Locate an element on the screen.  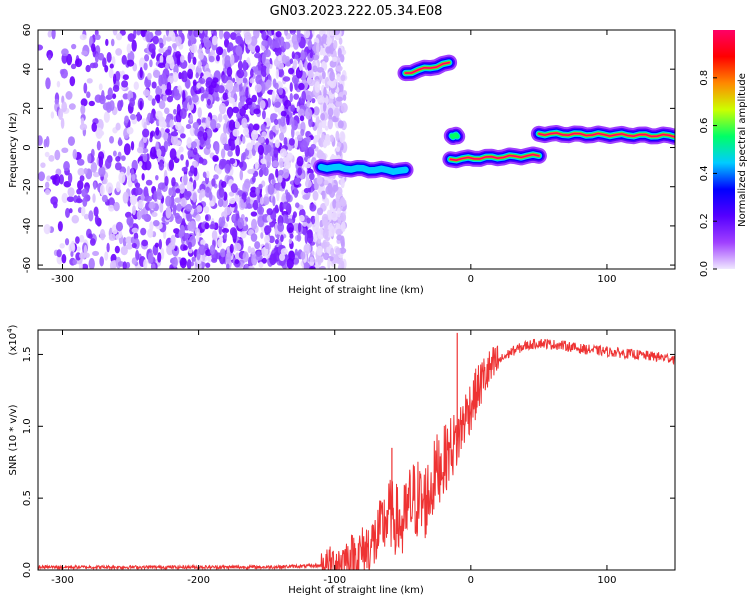
colorbar-tick-label: 0.4 is located at coordinates (704, 173).